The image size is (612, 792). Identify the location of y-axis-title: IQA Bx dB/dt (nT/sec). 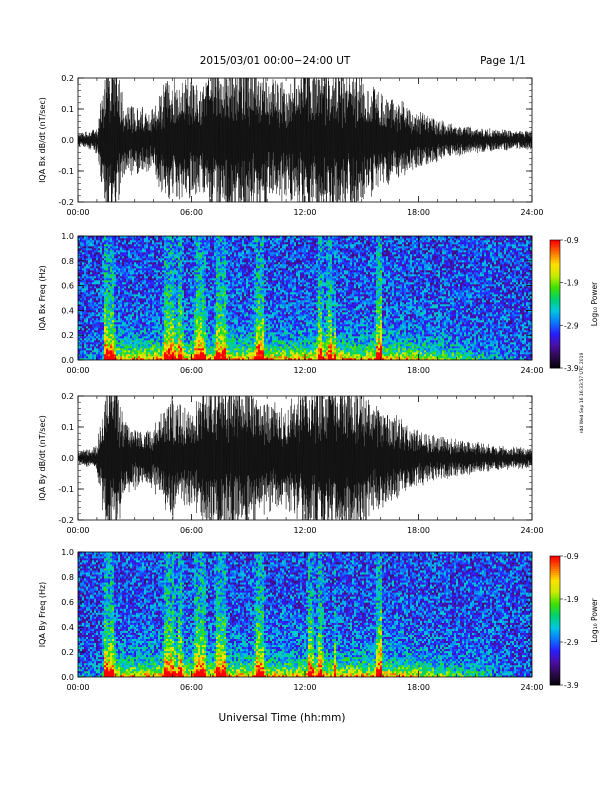
(42, 140).